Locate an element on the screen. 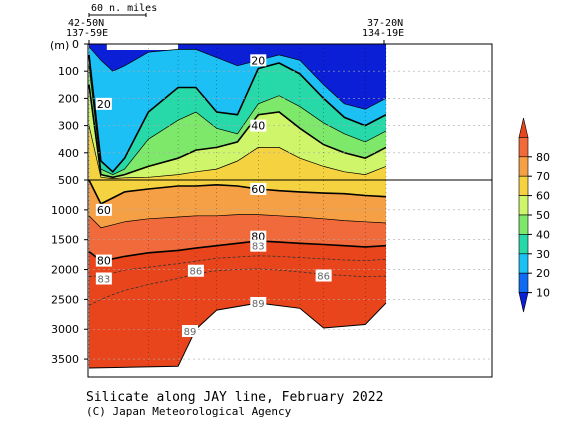 This screenshot has height=423, width=570. y-tick-label: 300 is located at coordinates (68, 126).